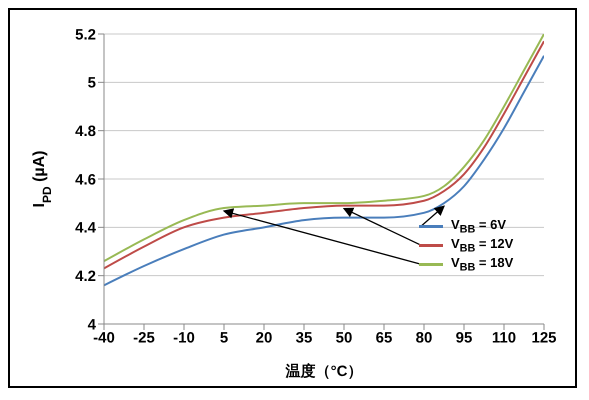 This screenshot has width=589, height=400. What do you see at coordinates (504, 338) in the screenshot?
I see `x-tick-label: 110` at bounding box center [504, 338].